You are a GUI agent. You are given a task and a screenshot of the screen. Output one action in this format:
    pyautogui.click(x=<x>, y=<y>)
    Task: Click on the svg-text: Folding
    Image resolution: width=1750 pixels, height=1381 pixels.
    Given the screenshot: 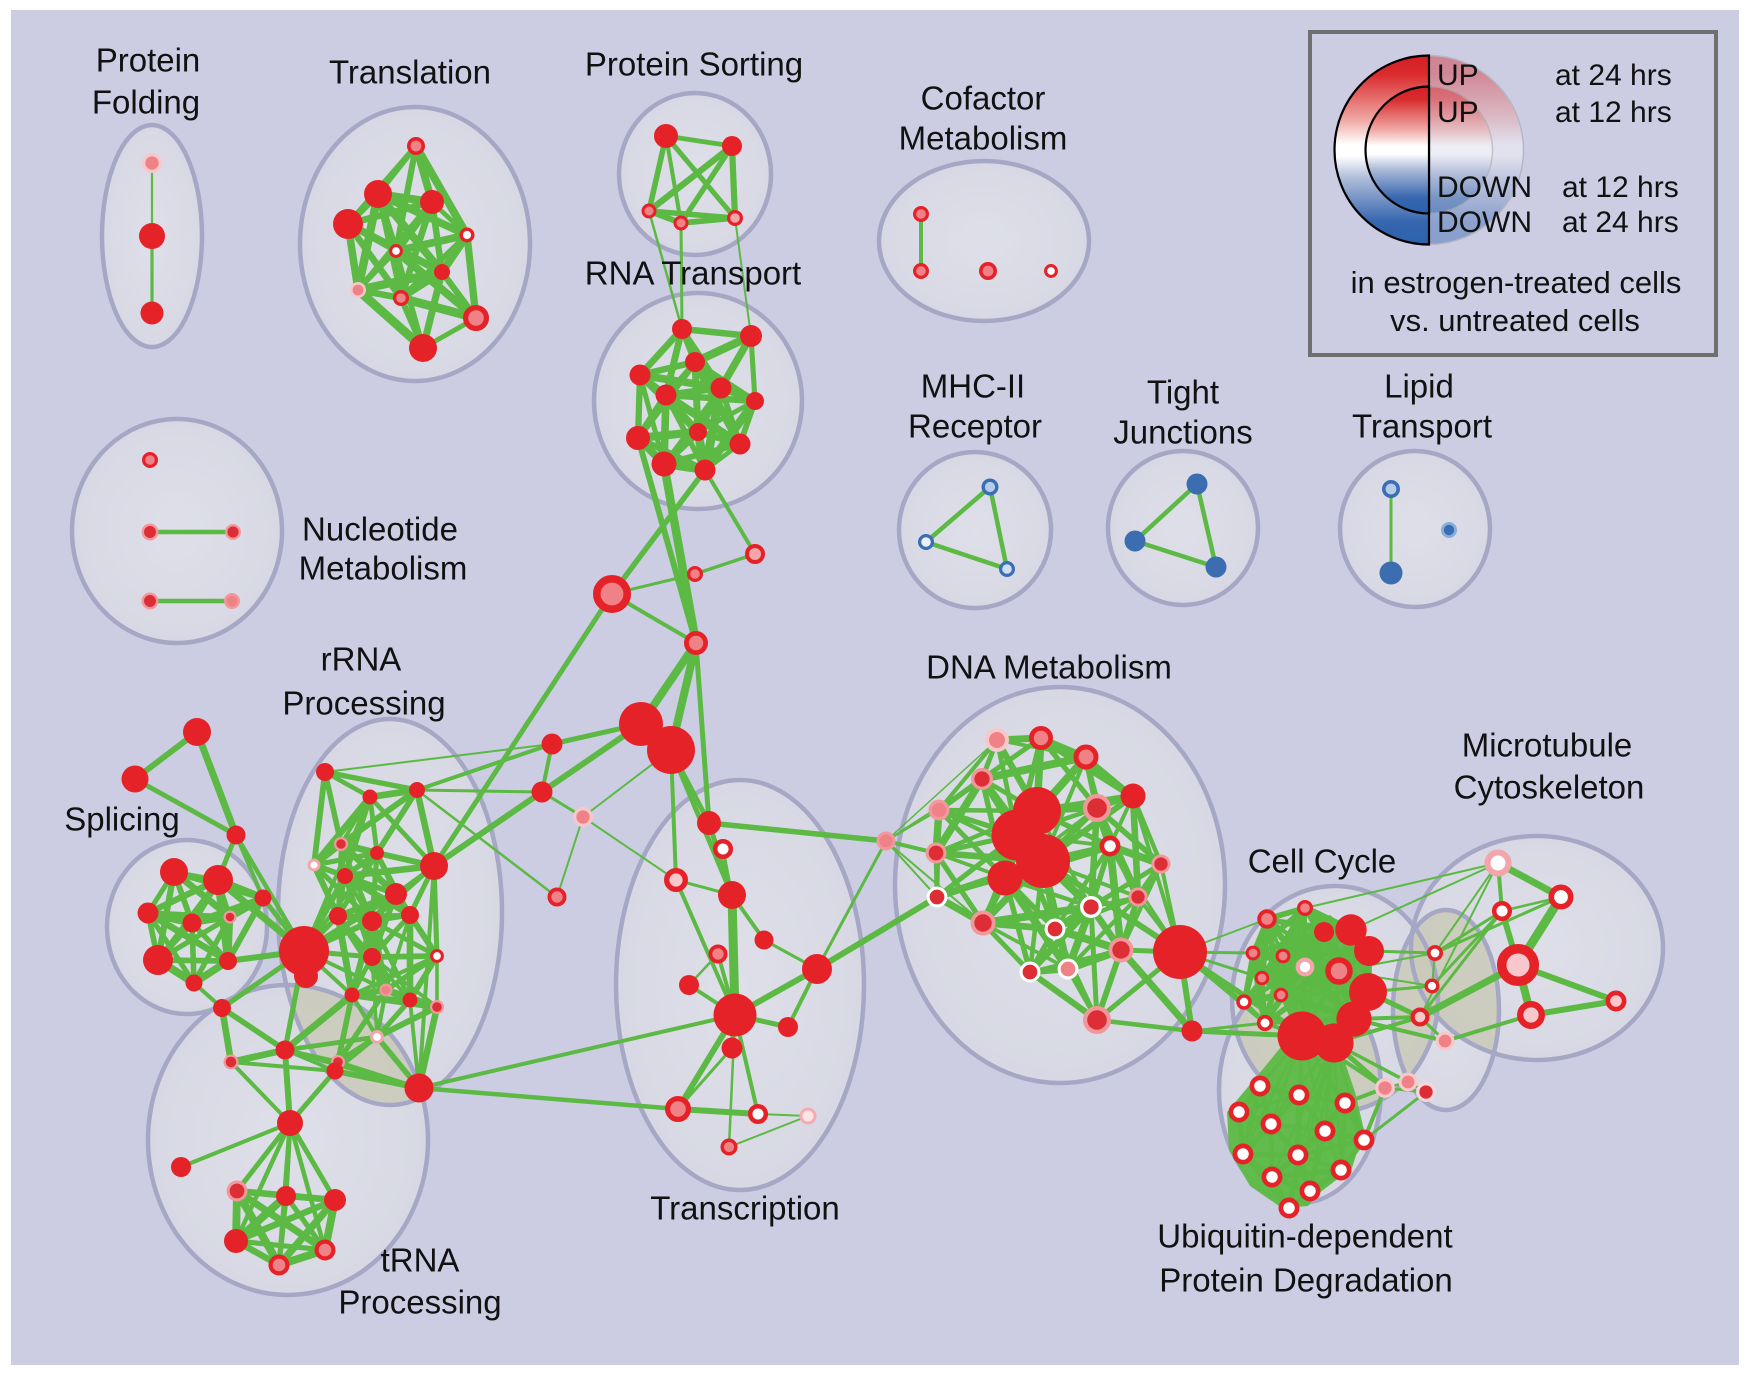 What is the action you would take?
    pyautogui.click(x=146, y=102)
    